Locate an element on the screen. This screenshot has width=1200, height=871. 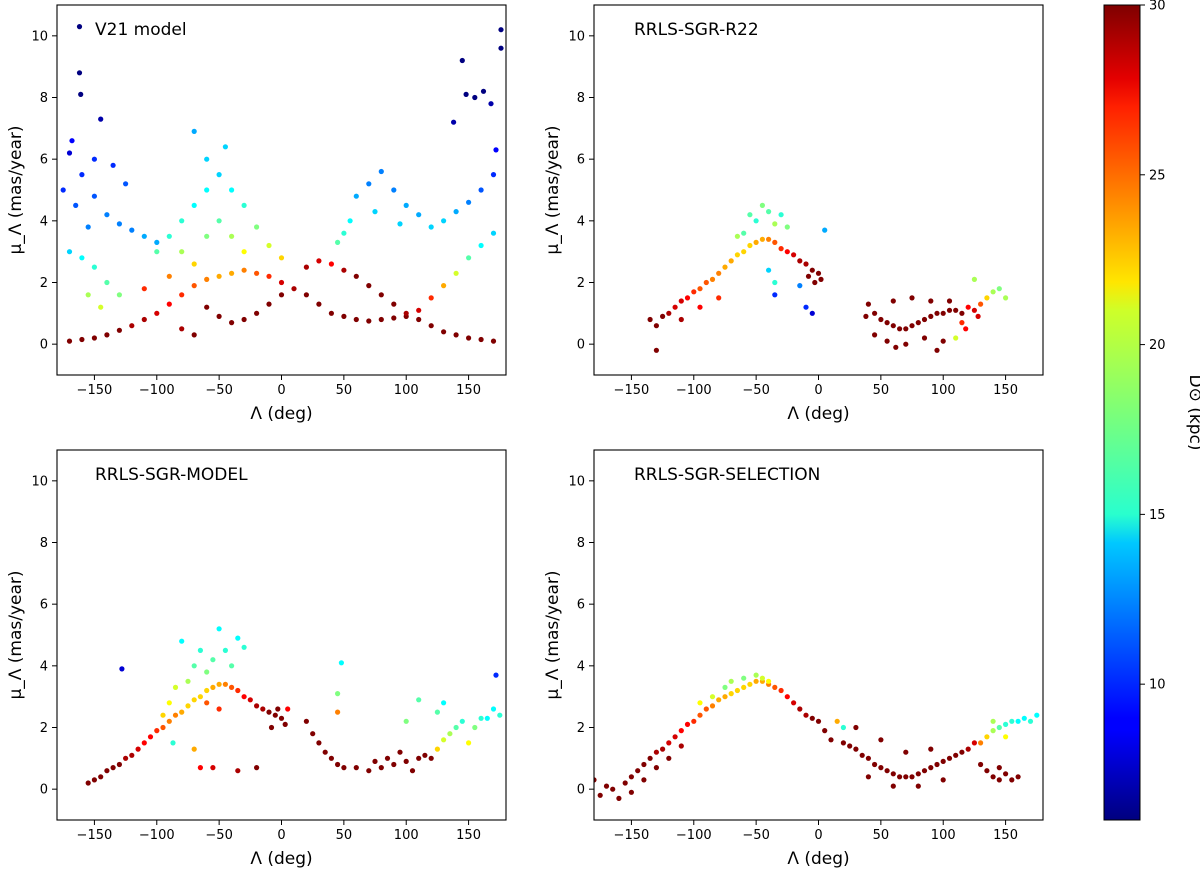
y-axis-label: μ_Λ (mas/year) is located at coordinates (16, 634).